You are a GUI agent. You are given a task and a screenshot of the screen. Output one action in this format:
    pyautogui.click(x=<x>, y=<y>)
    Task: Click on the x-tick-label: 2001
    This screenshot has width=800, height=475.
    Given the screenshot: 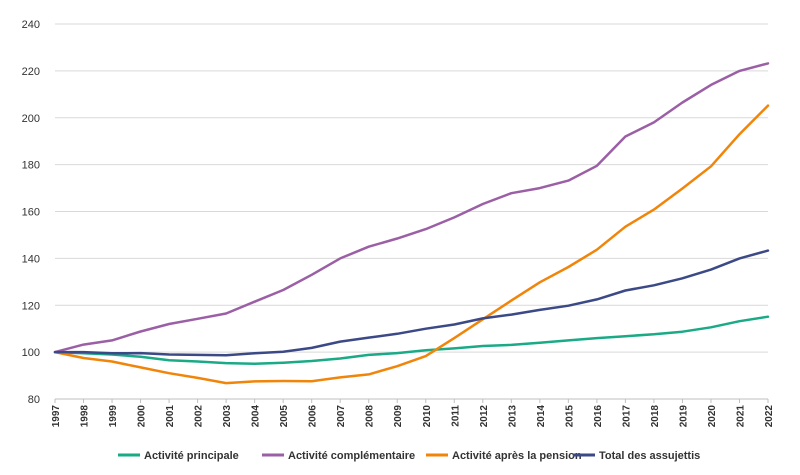 What is the action you would take?
    pyautogui.click(x=170, y=416)
    